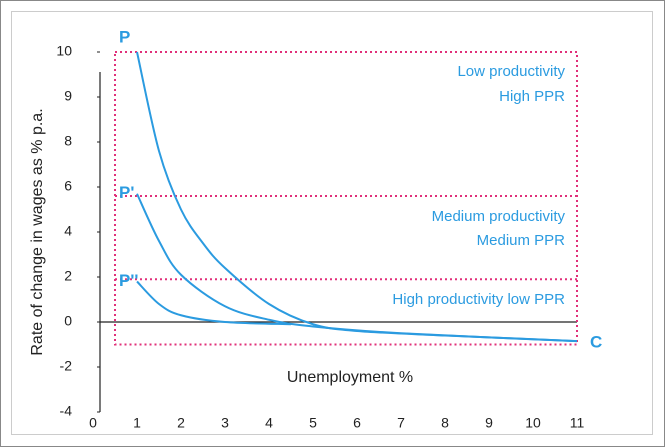 Image resolution: width=665 pixels, height=447 pixels. Describe the element at coordinates (401, 423) in the screenshot. I see `x-tick-label: 7` at that location.